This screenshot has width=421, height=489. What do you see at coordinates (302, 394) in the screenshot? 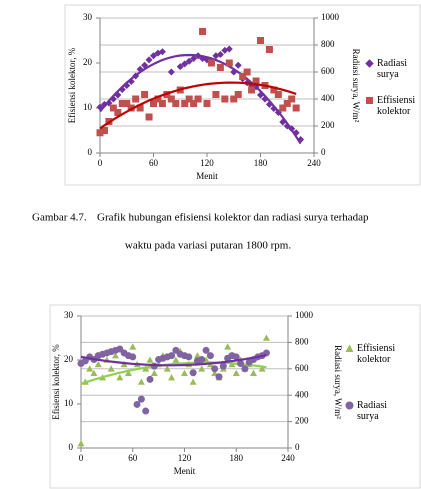
I see `y2-tick-label: 400` at bounding box center [302, 394].